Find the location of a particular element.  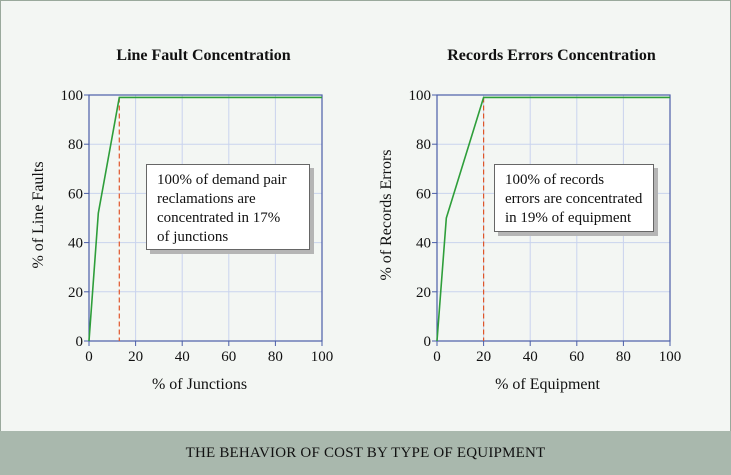

chart-title: Records Errors Concentration is located at coordinates (551, 55).